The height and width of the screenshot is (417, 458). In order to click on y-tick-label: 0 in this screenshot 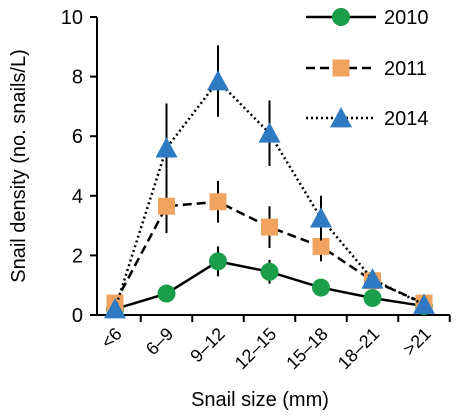, I will do `click(77, 316)`.